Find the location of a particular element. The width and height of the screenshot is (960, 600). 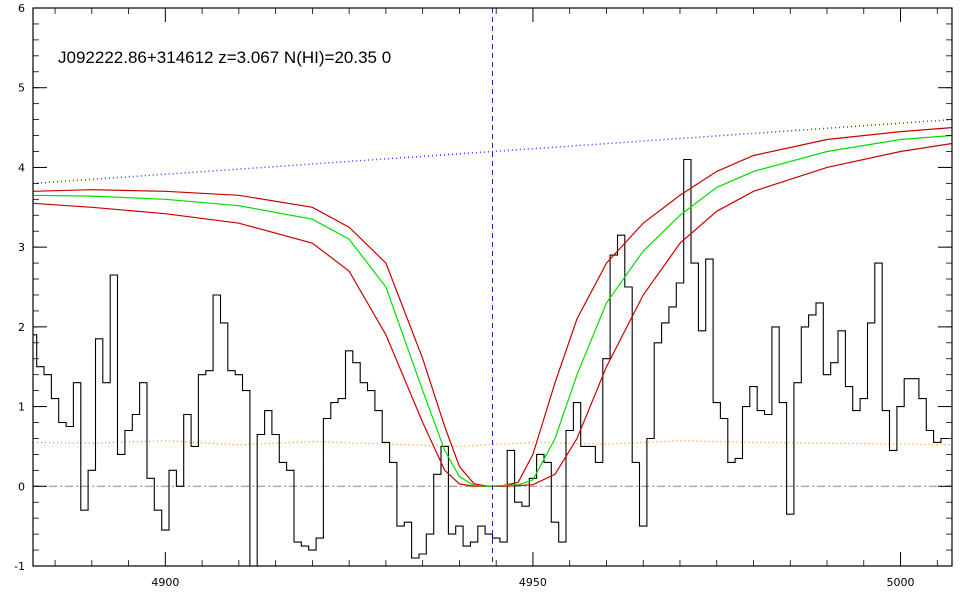

continuum-line is located at coordinates (492, 151).